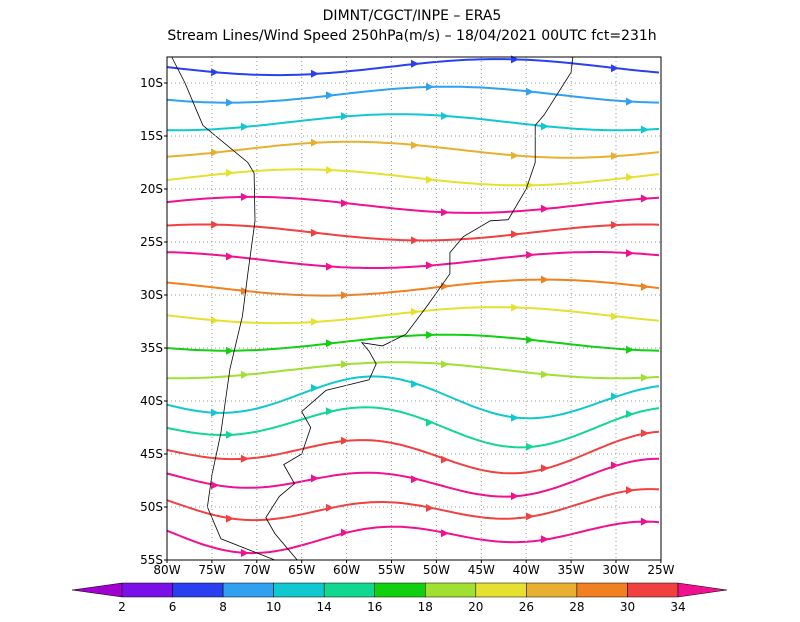 This screenshot has width=800, height=622. I want to click on colorbar-label: 14, so click(324, 607).